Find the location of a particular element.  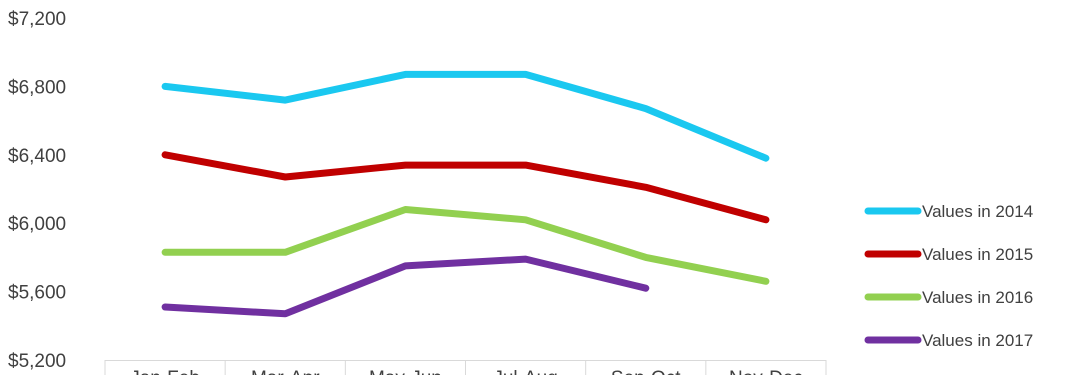

y-tick-label: $6,400 is located at coordinates (37, 156).